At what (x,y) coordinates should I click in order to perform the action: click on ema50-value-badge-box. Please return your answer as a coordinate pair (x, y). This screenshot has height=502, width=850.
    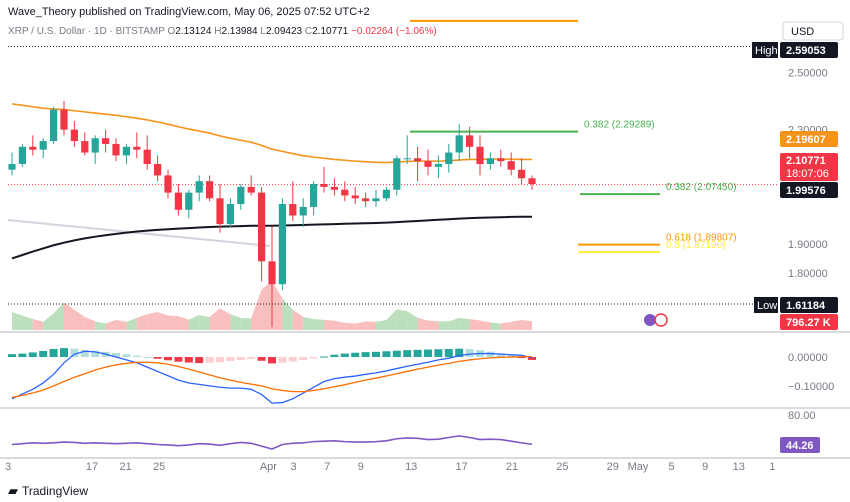
    Looking at the image, I should click on (809, 139).